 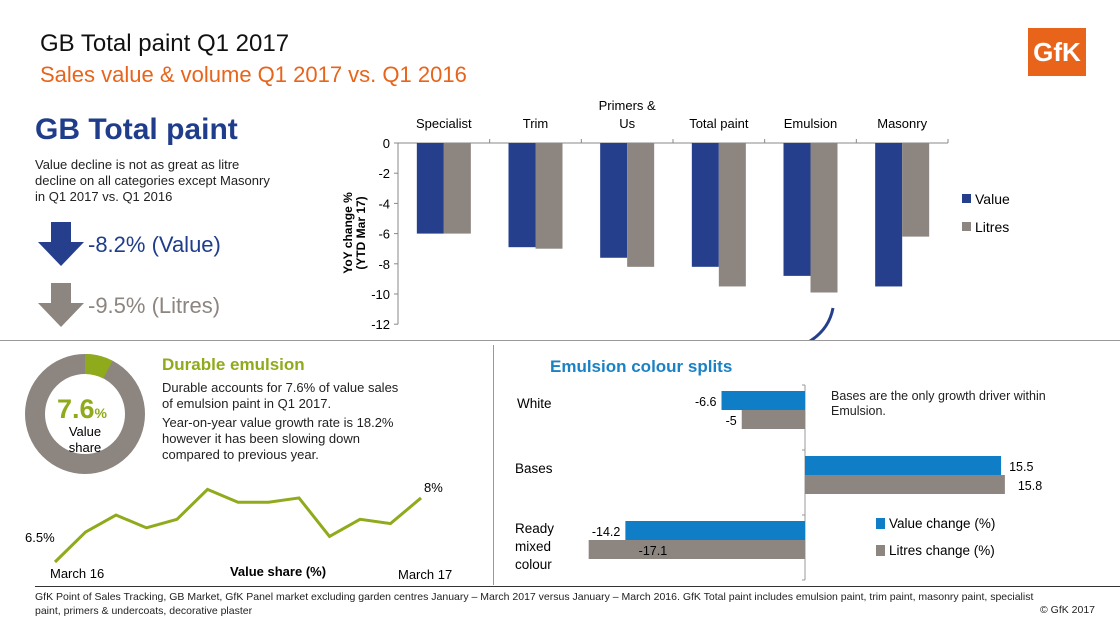 I want to click on donut-share, so click(x=85, y=414).